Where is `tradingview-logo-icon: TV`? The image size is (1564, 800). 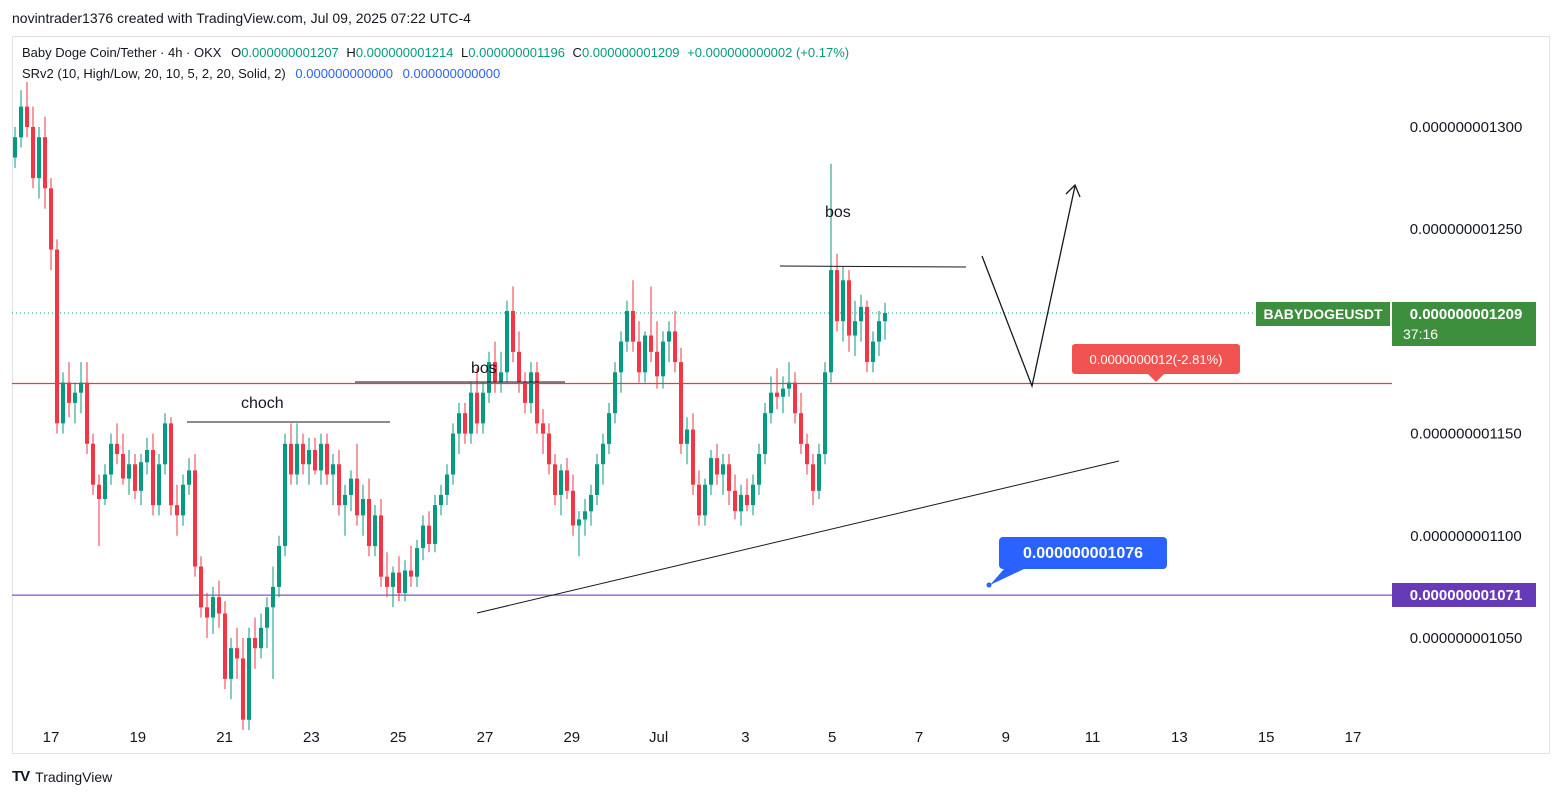
tradingview-logo-icon: TV is located at coordinates (21, 776).